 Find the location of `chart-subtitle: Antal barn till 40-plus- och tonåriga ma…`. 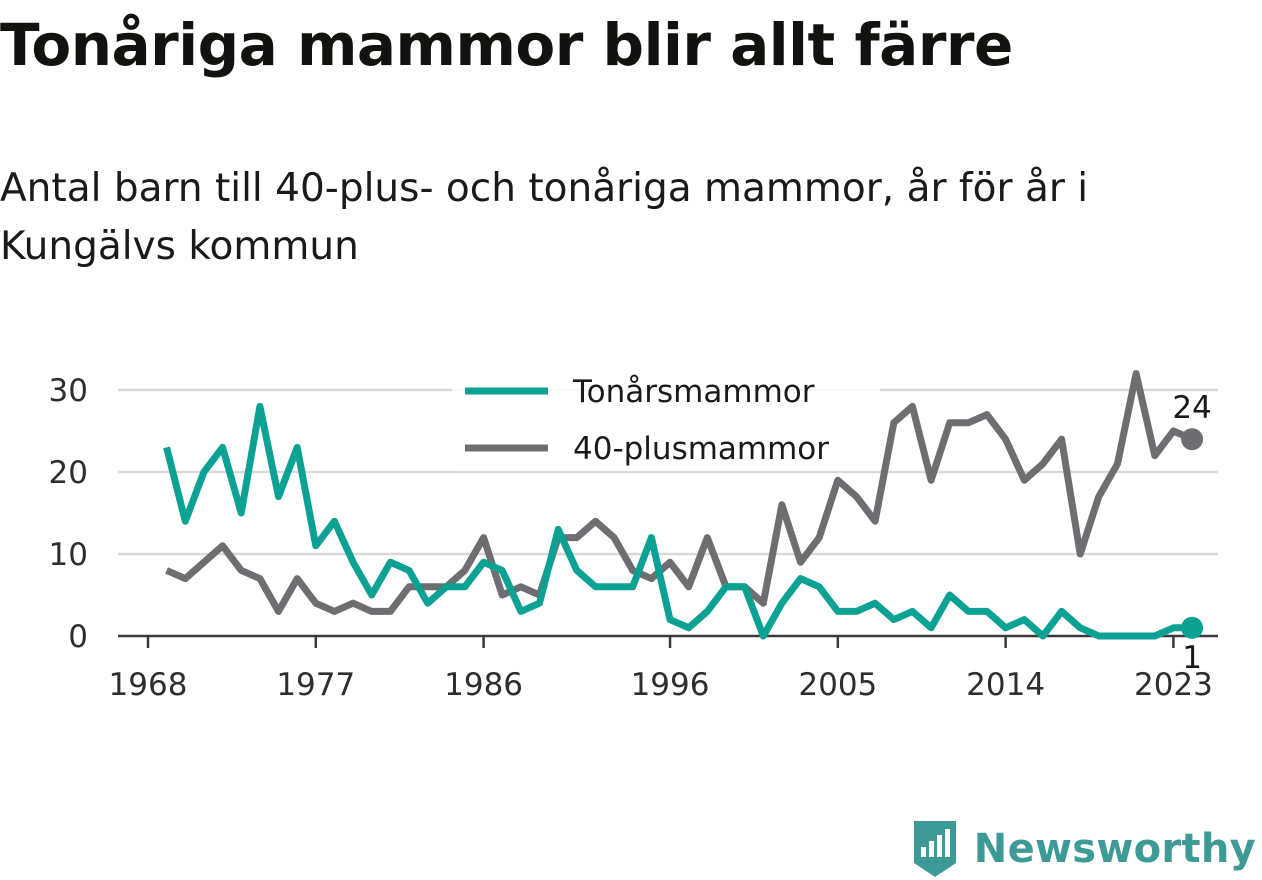

chart-subtitle: Antal barn till 40-plus- och tonåriga ma… is located at coordinates (544, 217).